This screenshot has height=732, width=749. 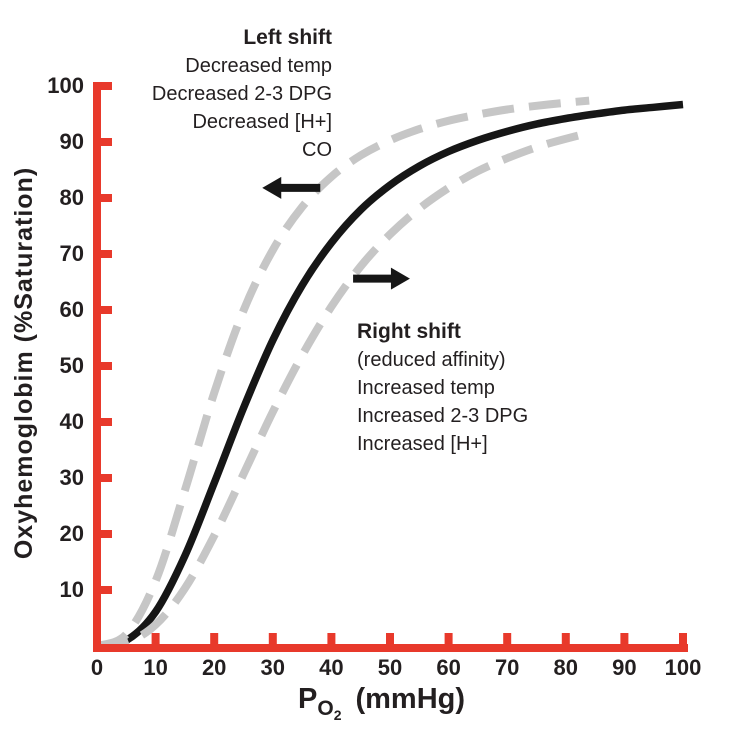 What do you see at coordinates (262, 122) in the screenshot?
I see `annotation-line: Decreased [H+]` at bounding box center [262, 122].